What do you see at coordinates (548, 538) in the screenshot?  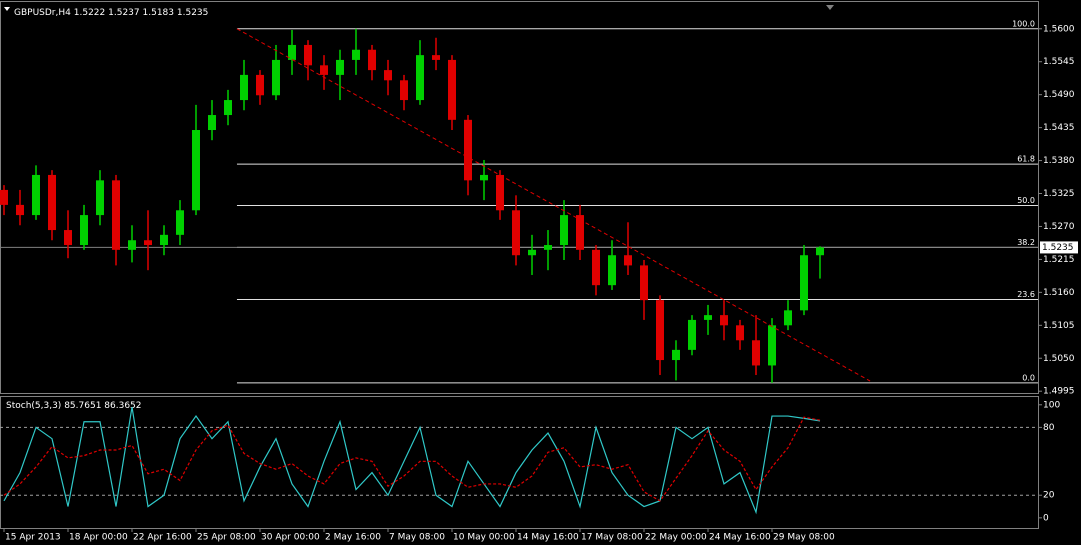 I see `x-tick-label: 14 May 16:00` at bounding box center [548, 538].